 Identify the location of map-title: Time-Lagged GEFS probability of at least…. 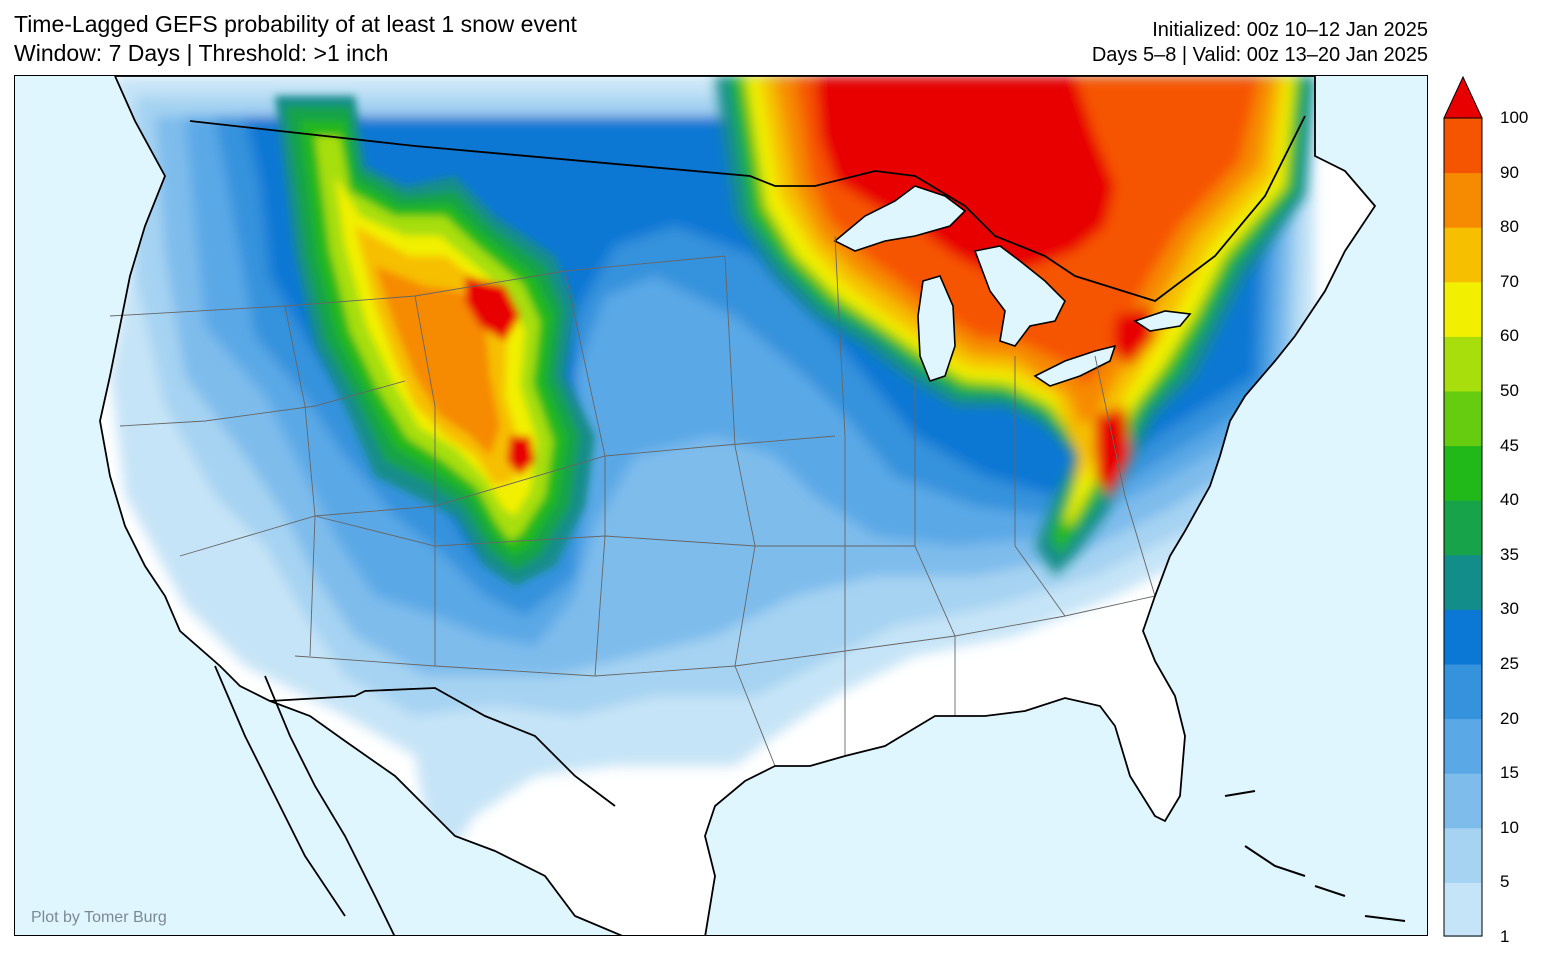
(295, 39).